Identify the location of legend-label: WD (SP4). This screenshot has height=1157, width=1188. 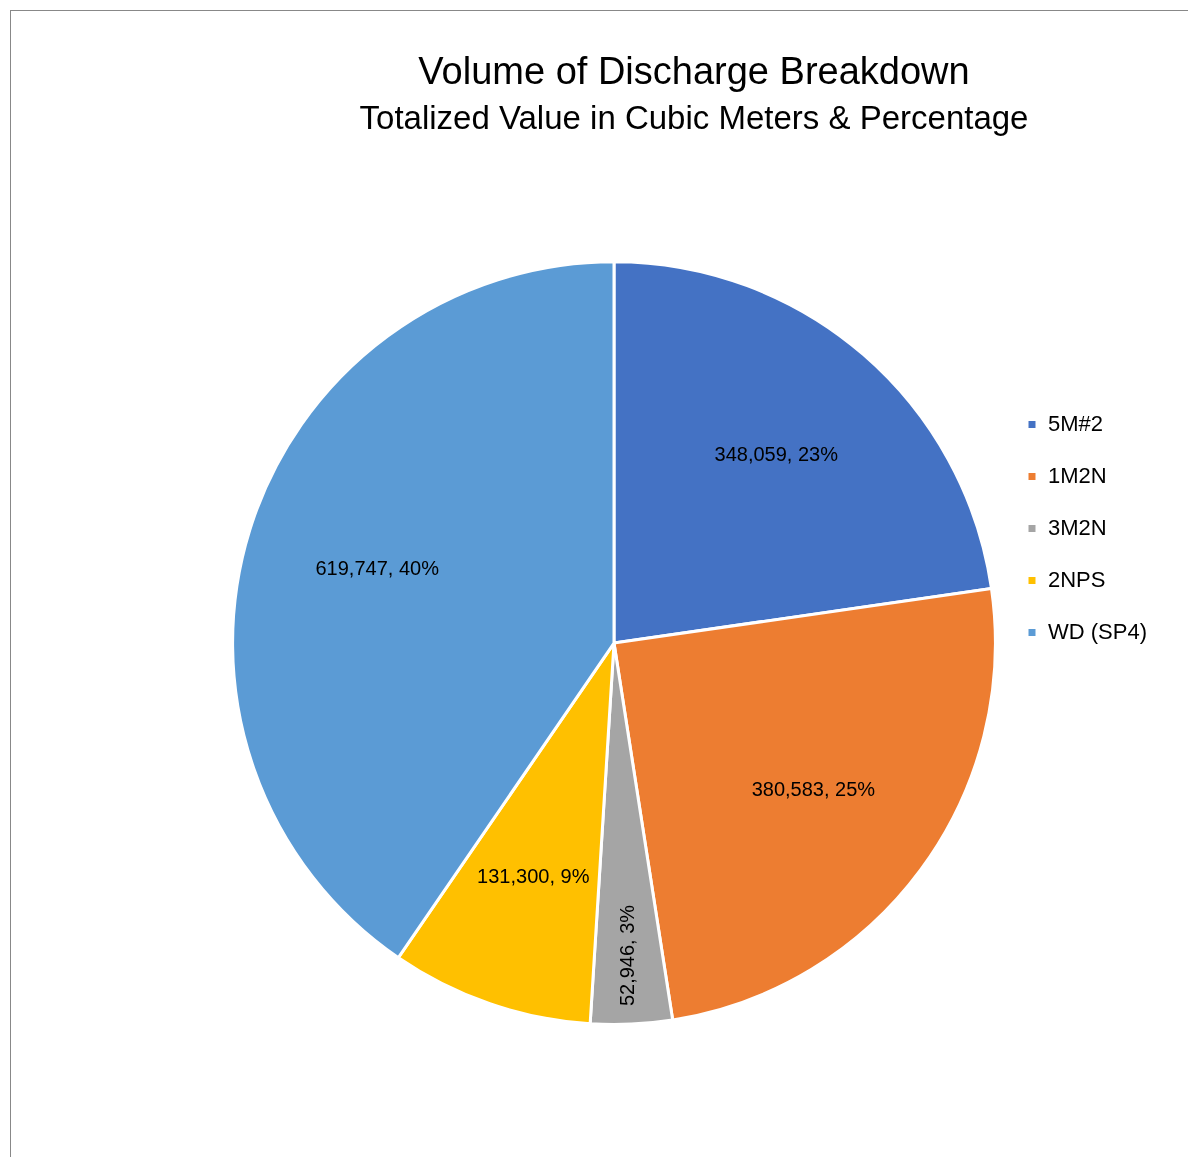
(1097, 631).